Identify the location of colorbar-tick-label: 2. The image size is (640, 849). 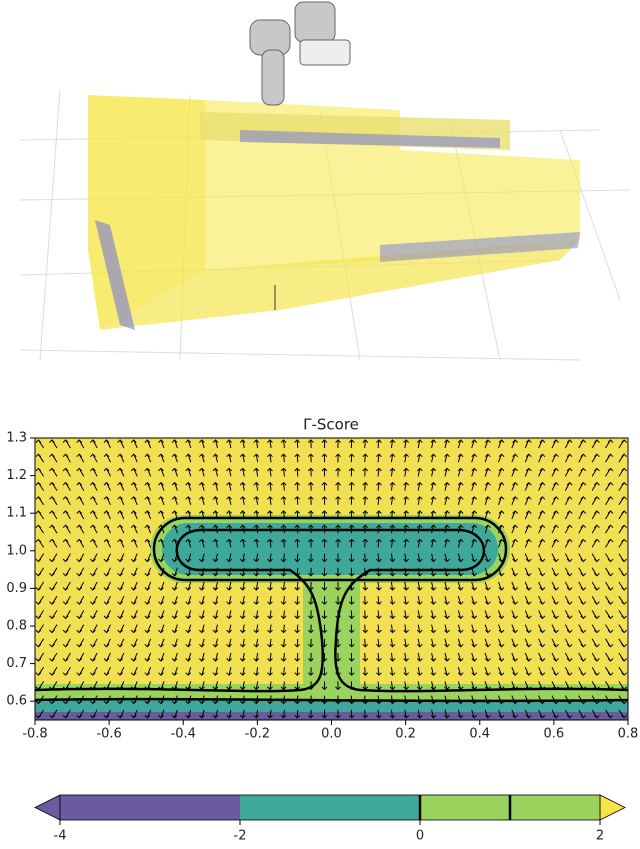
(600, 836).